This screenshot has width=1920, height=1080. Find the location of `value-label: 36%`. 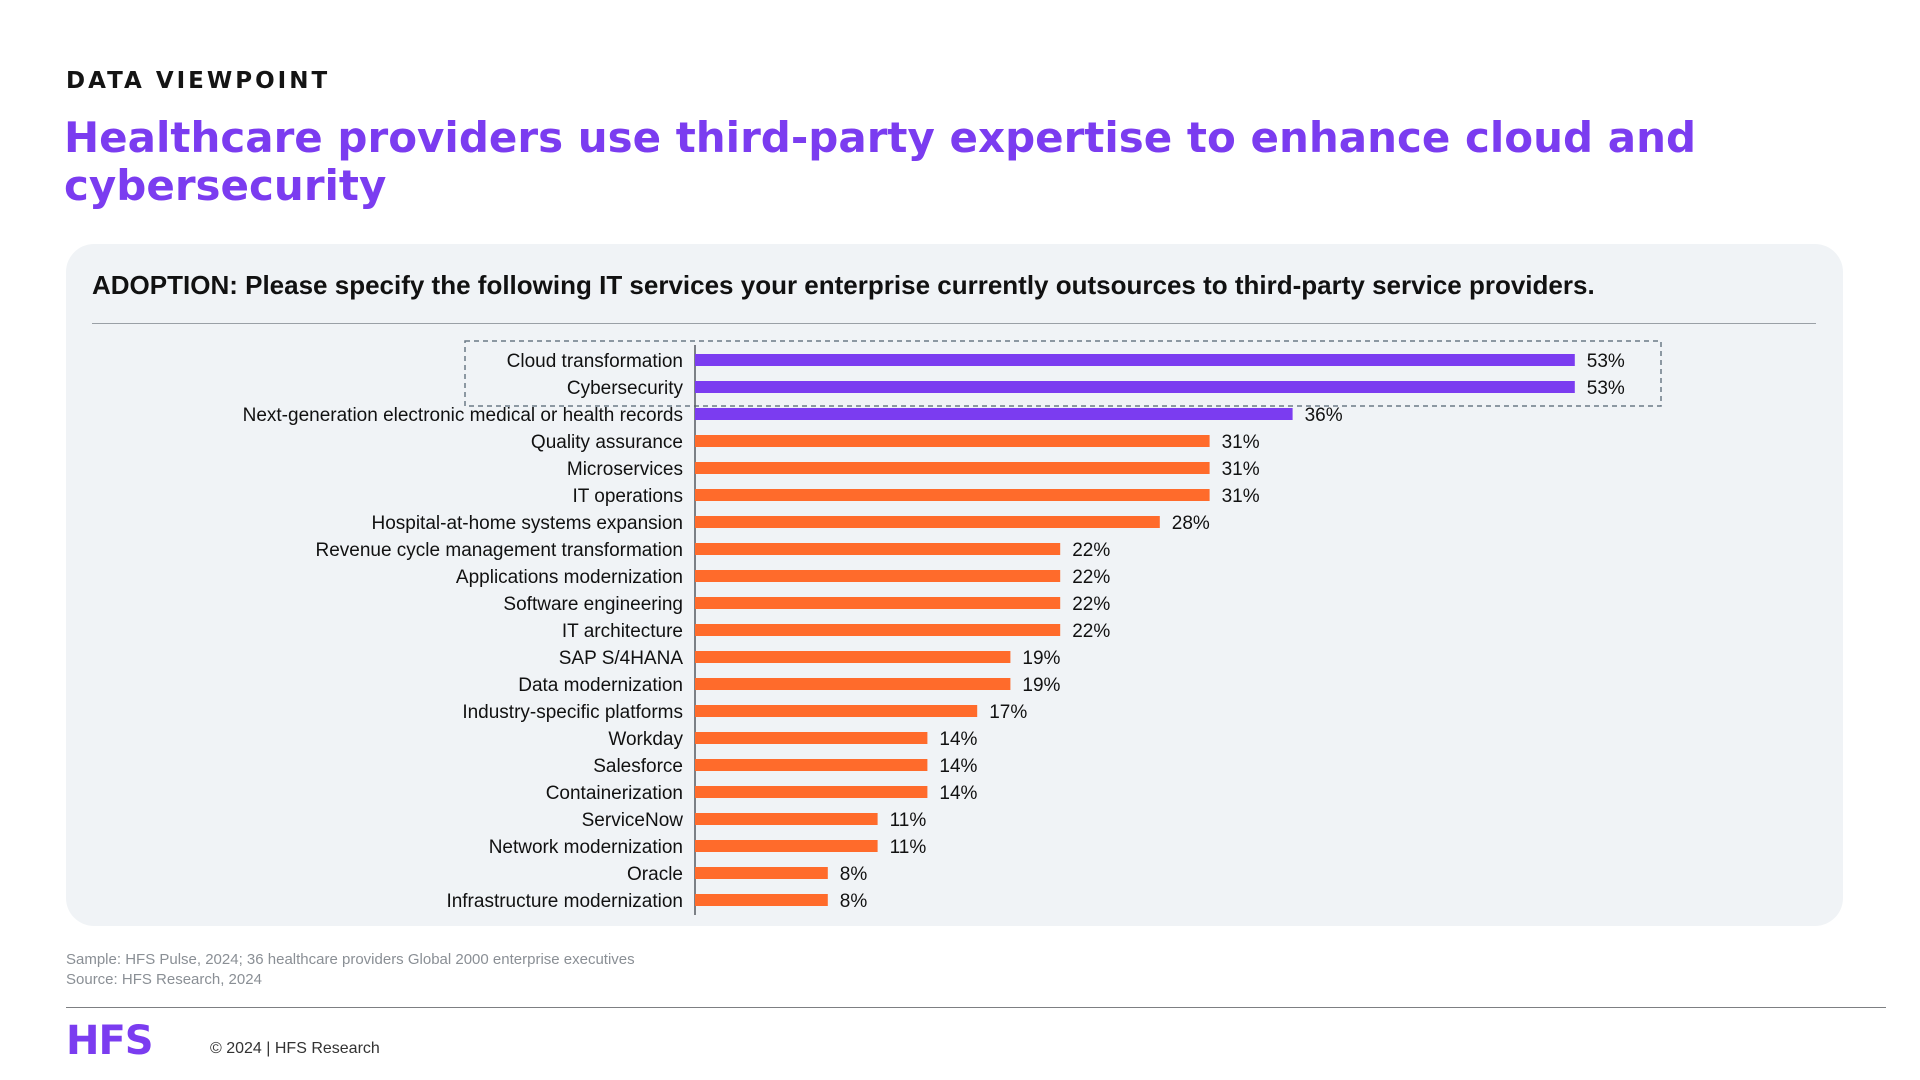

value-label: 36% is located at coordinates (1324, 415).